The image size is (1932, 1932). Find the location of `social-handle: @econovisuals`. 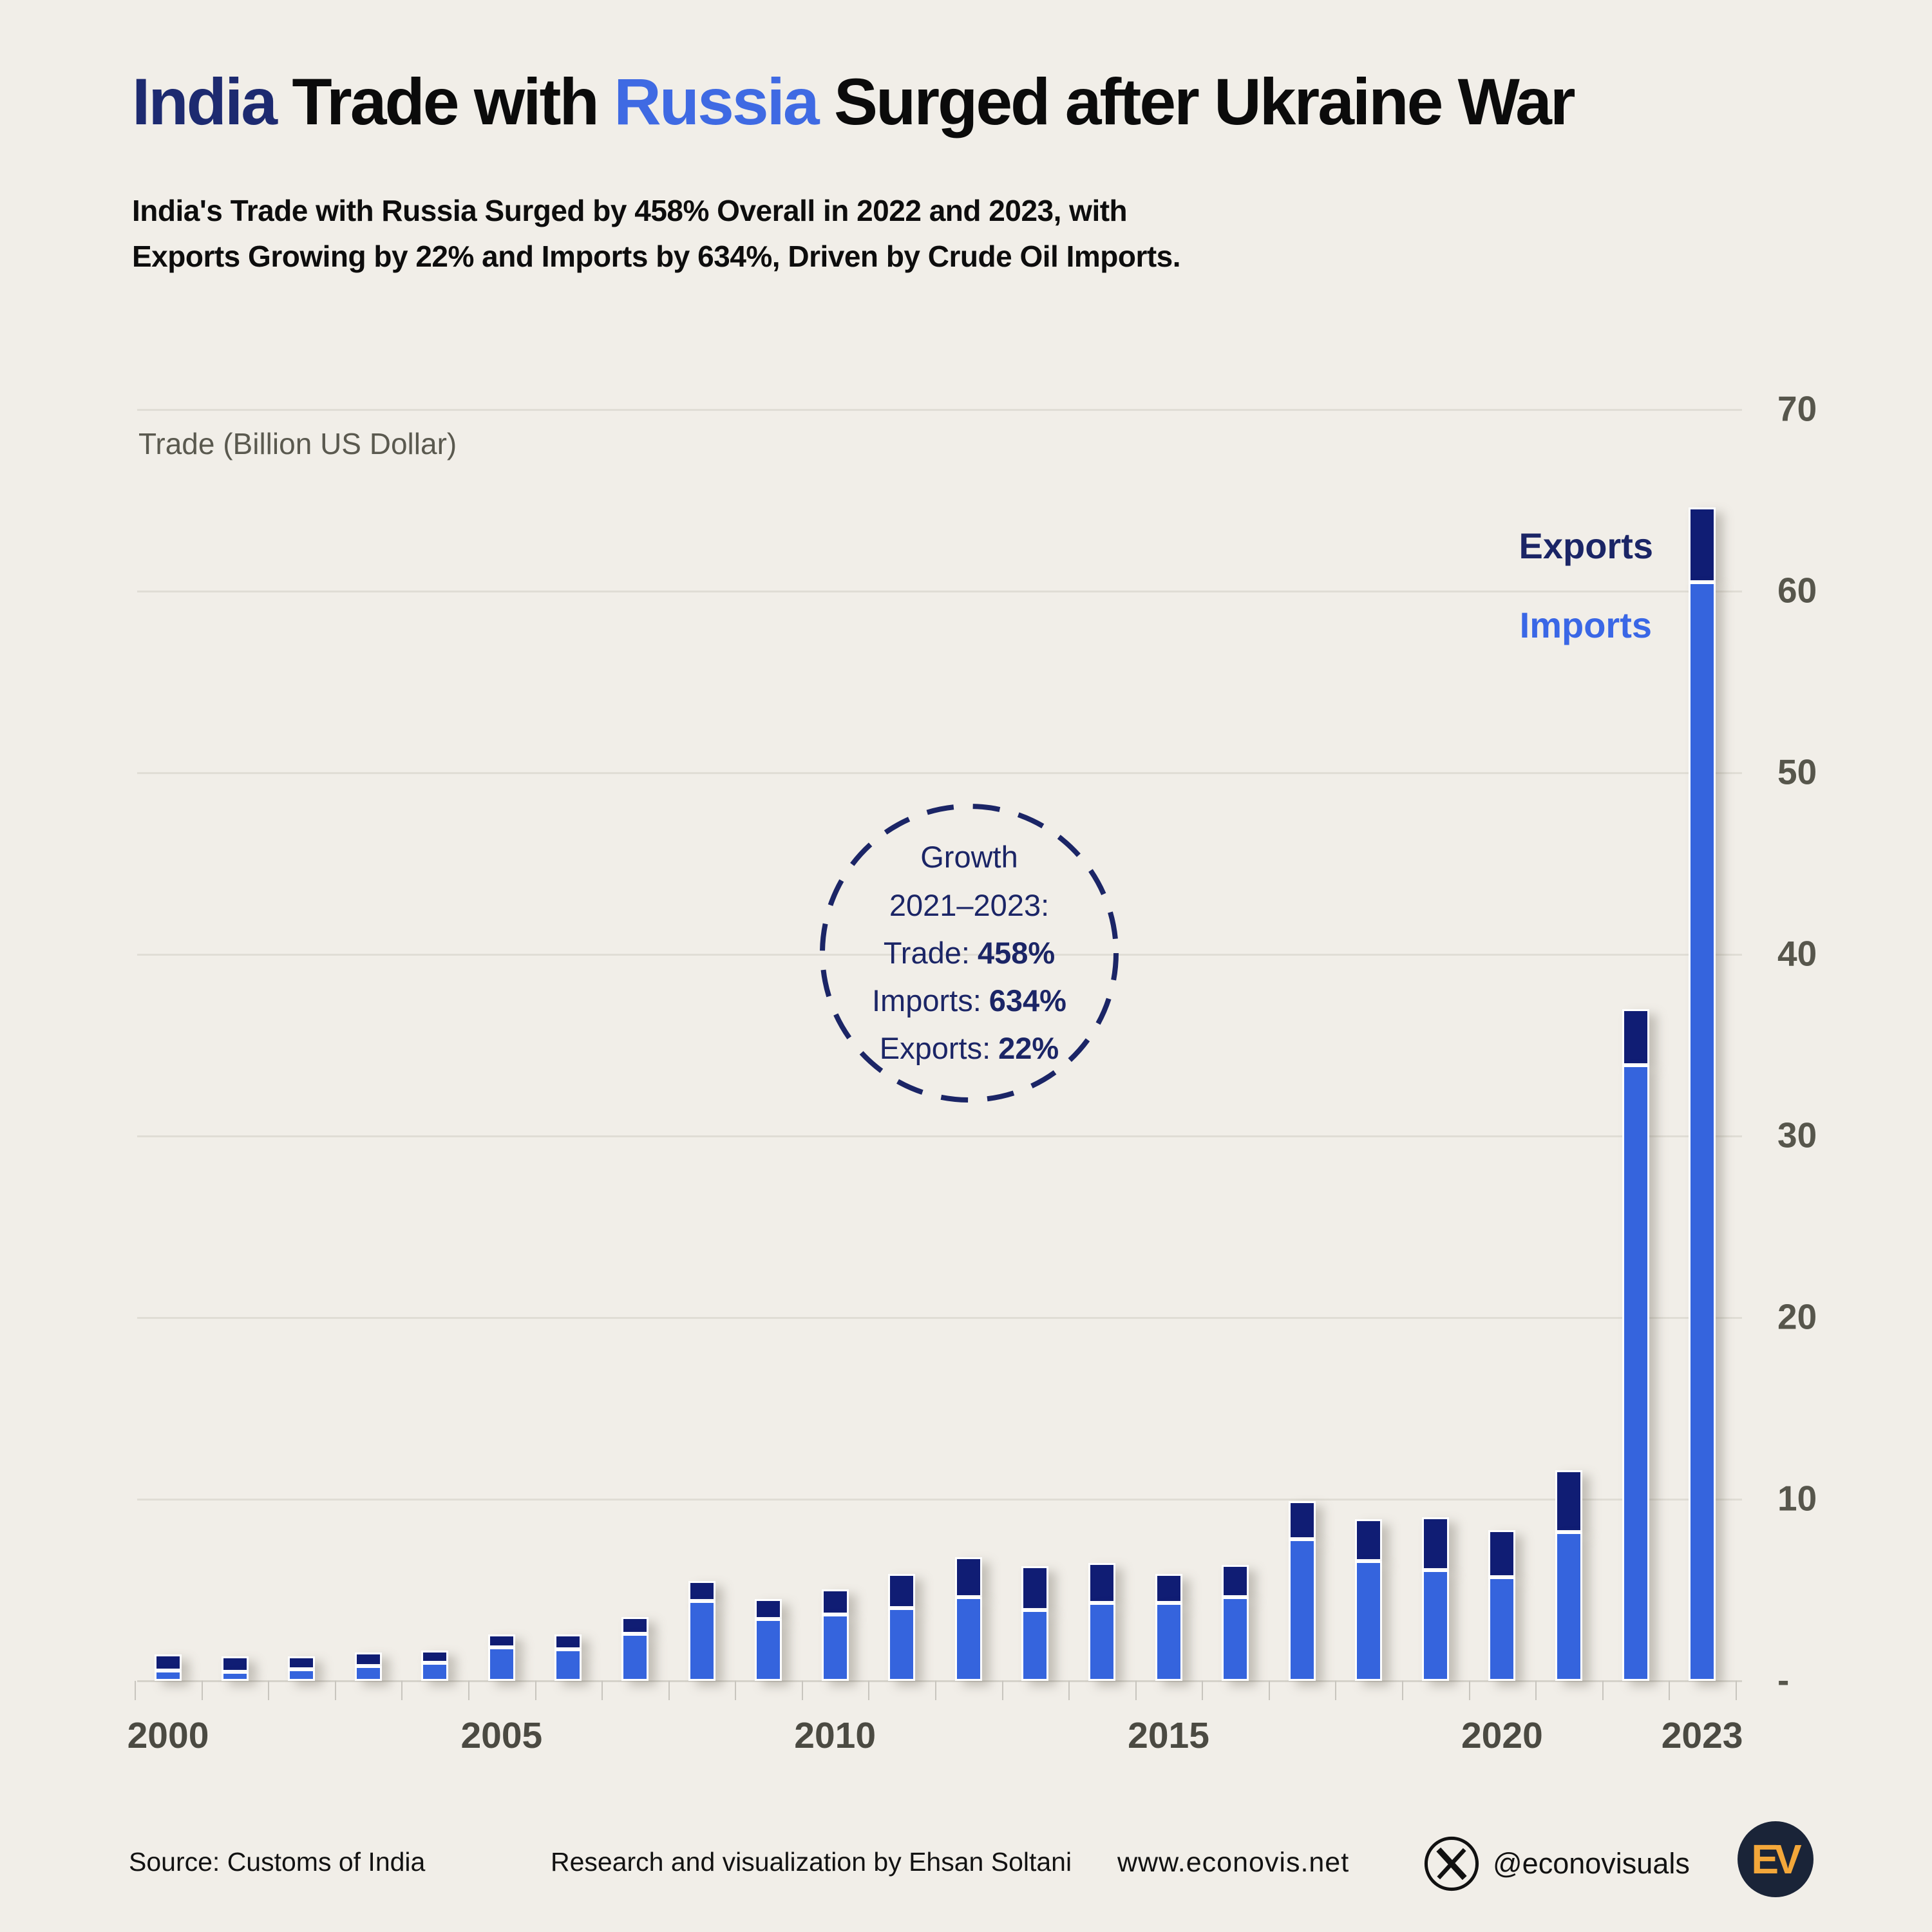

social-handle: @econovisuals is located at coordinates (1591, 1863).